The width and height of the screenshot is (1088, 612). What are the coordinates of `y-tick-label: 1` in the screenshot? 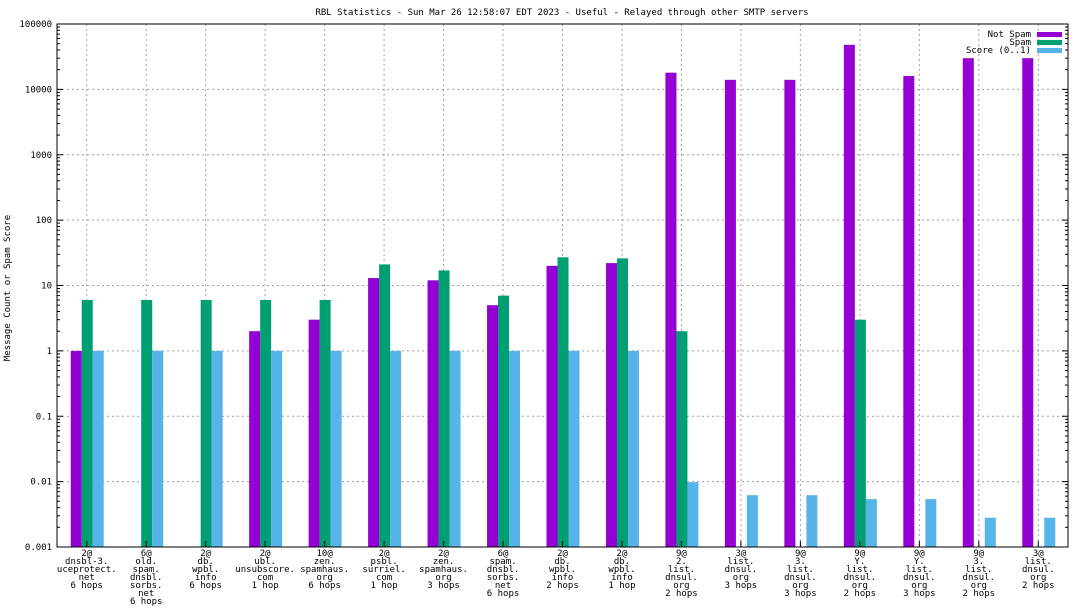 It's located at (49, 352).